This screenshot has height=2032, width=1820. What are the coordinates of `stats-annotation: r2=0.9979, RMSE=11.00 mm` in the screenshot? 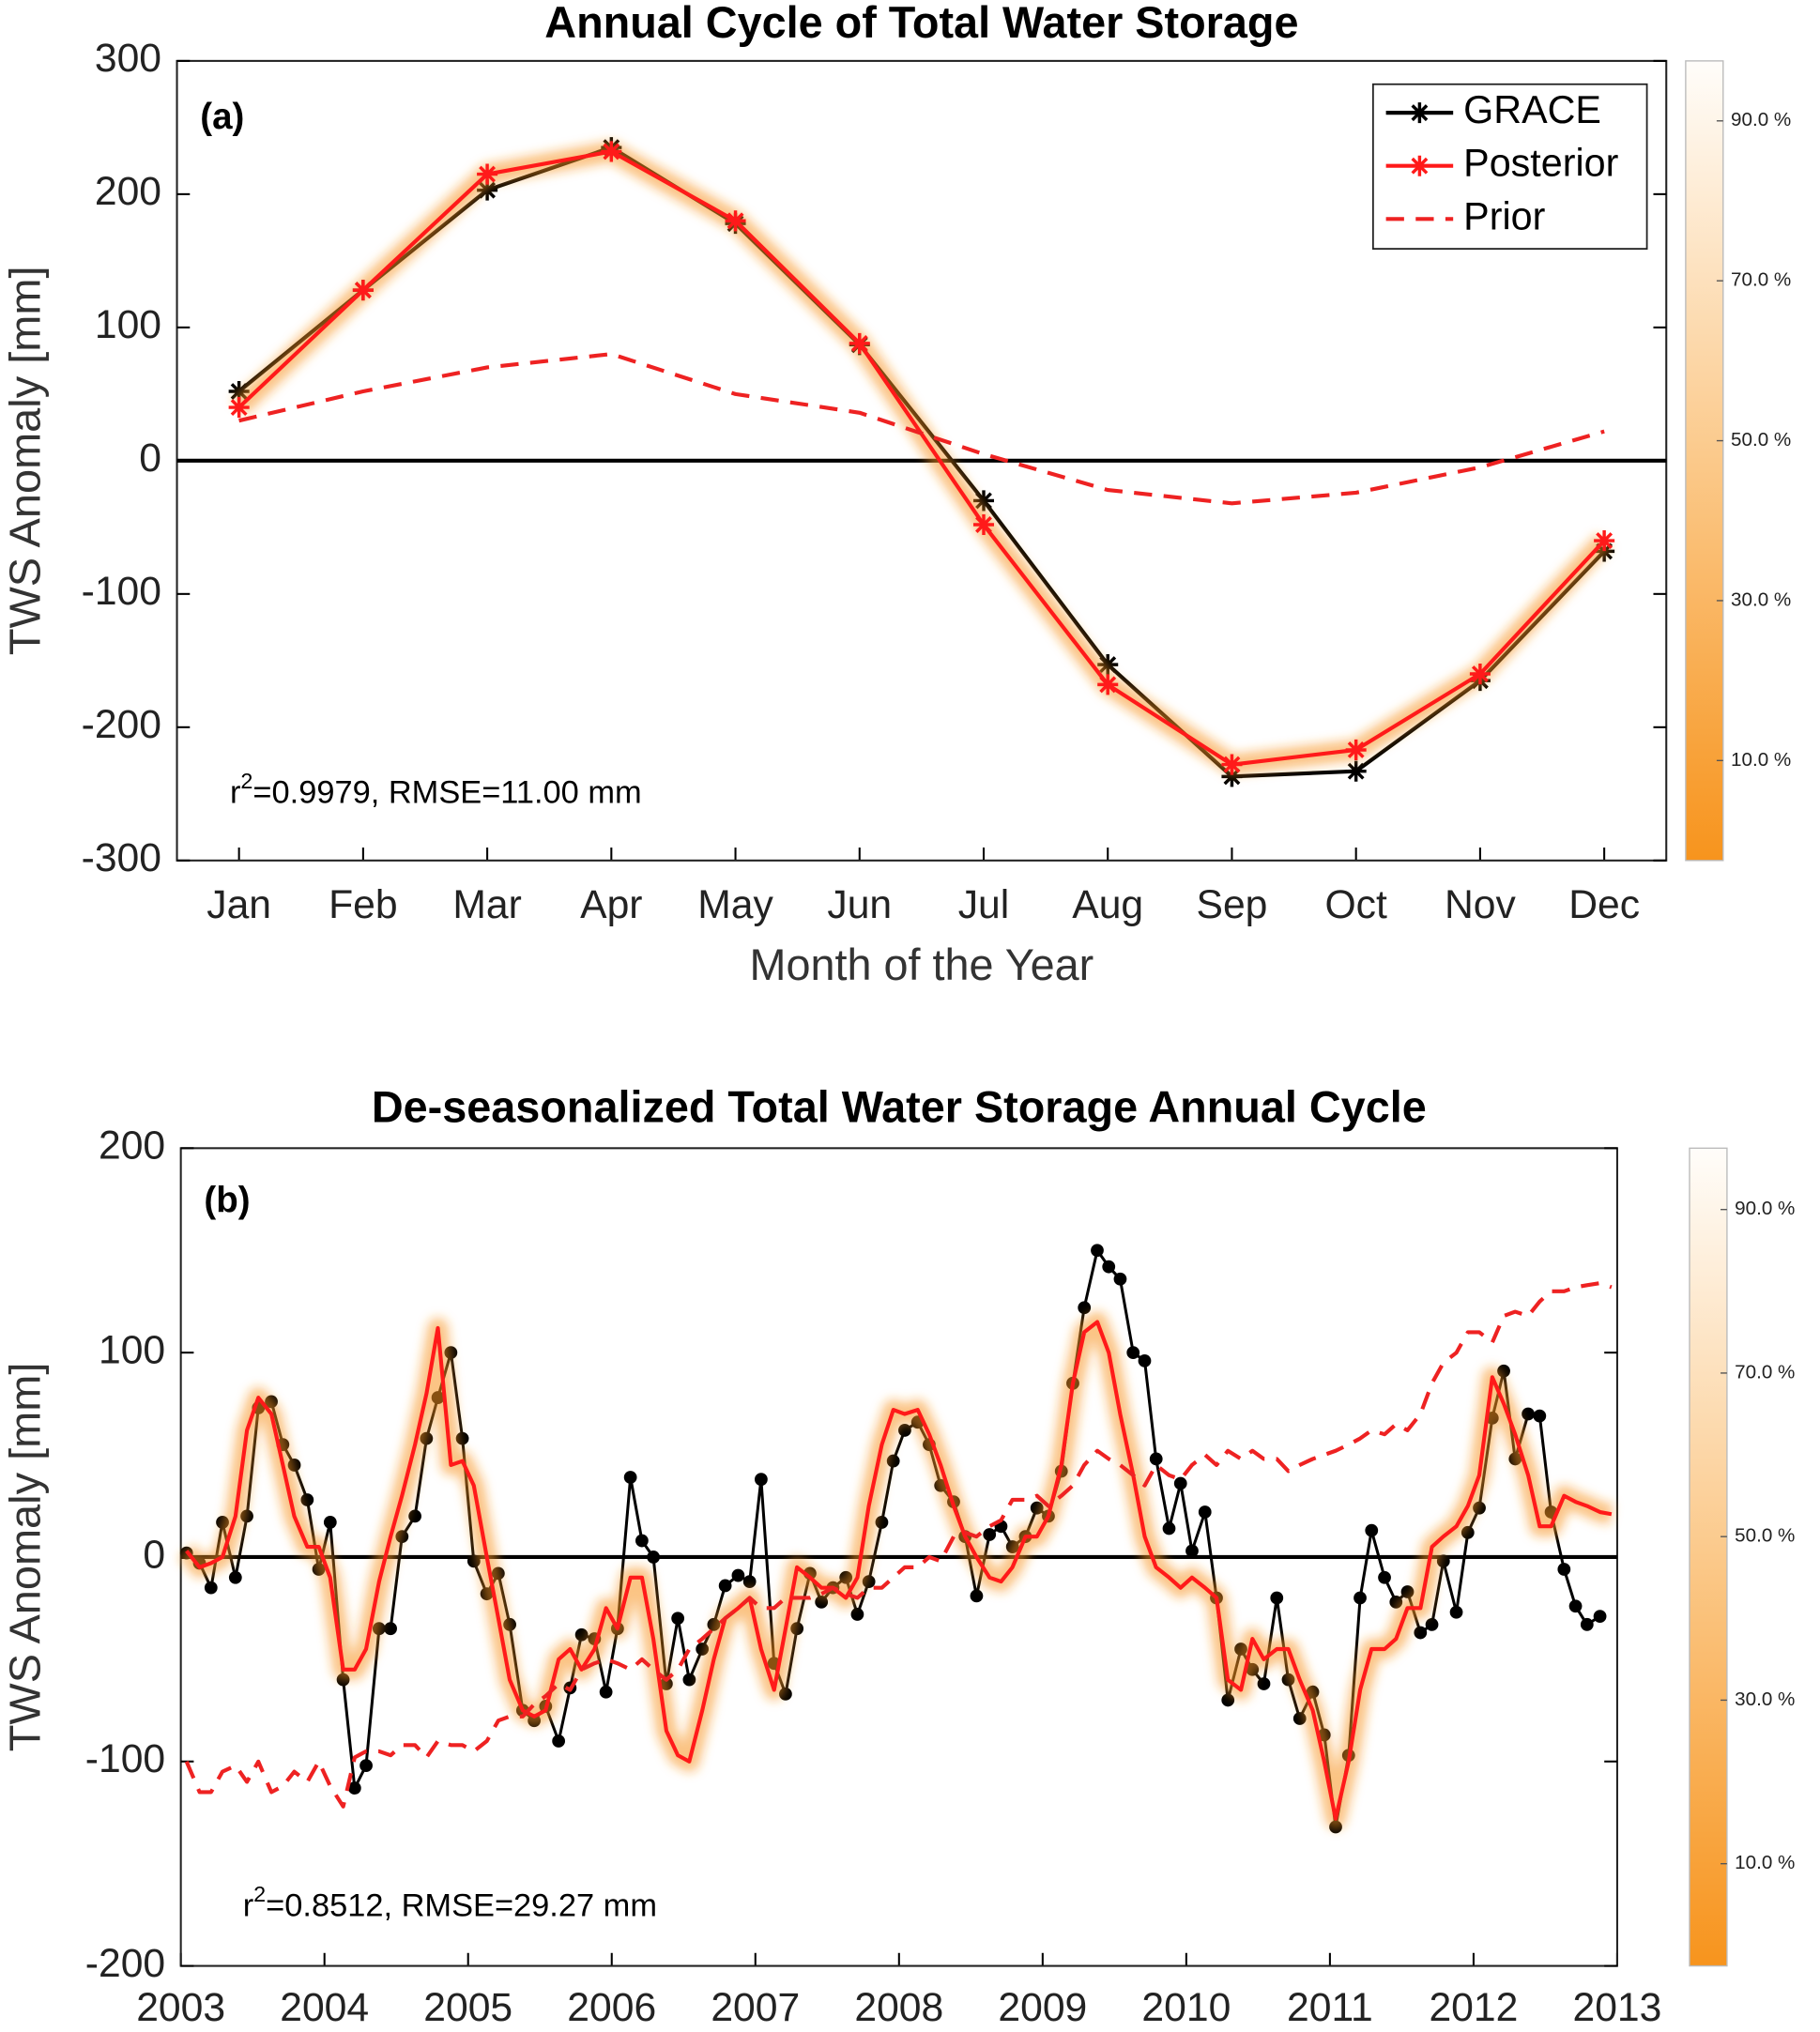 It's located at (436, 789).